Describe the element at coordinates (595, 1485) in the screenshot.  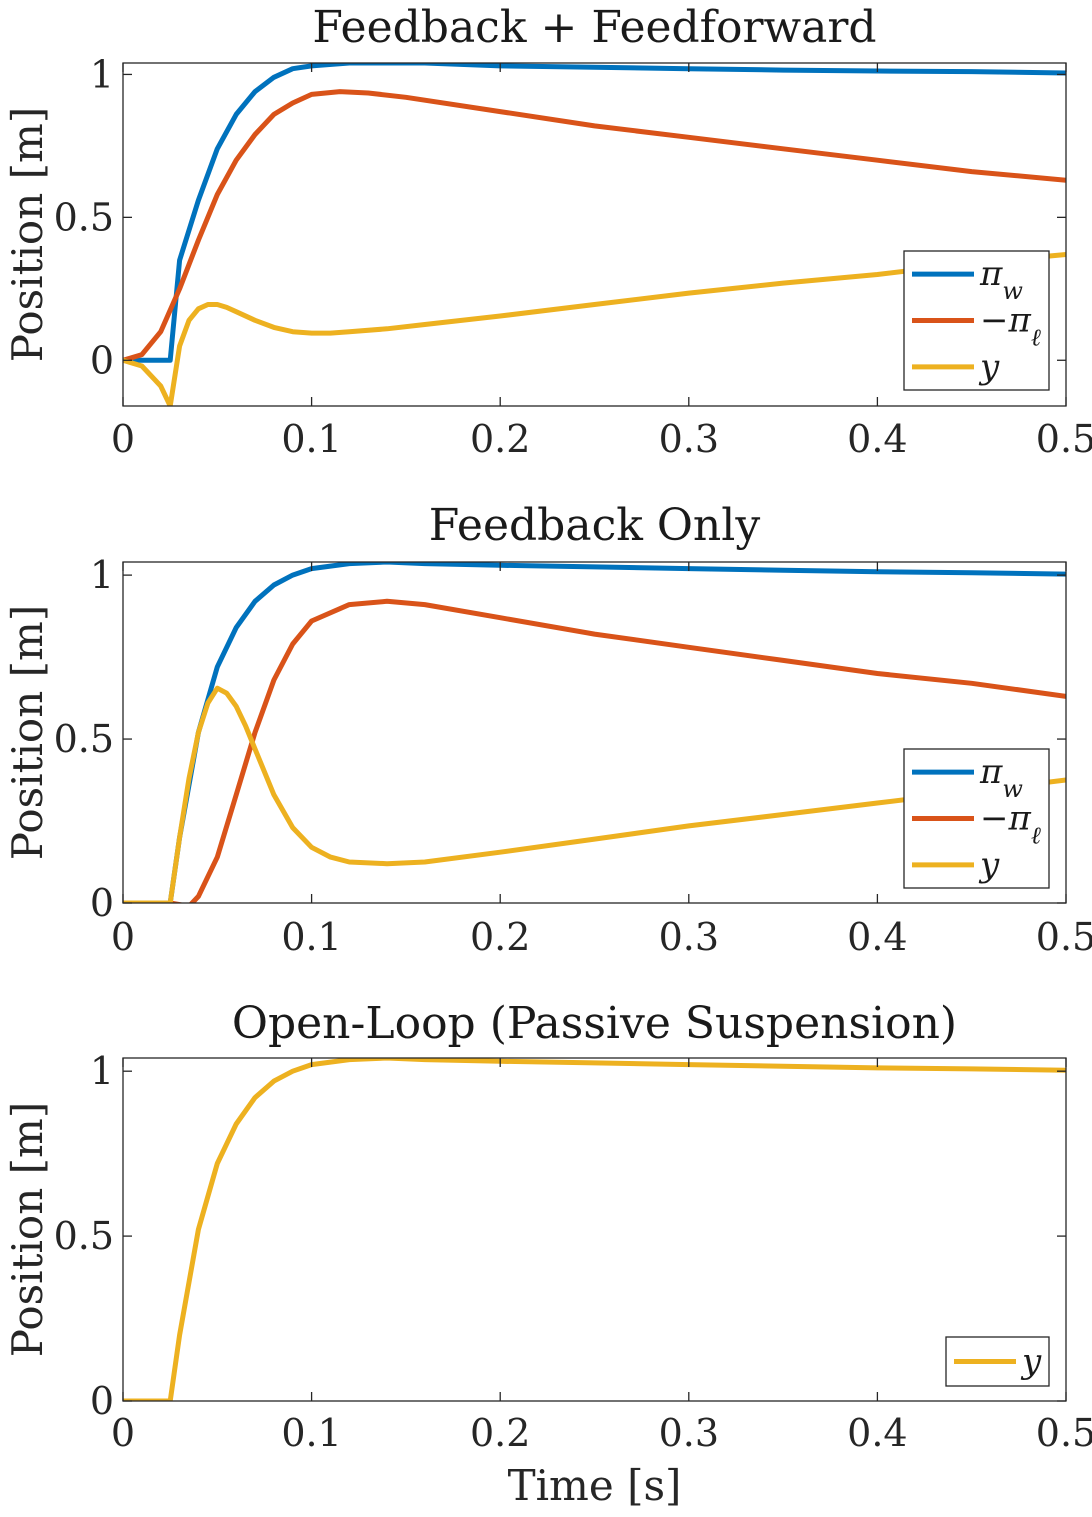
I see `x-axis-label: Time [s]` at that location.